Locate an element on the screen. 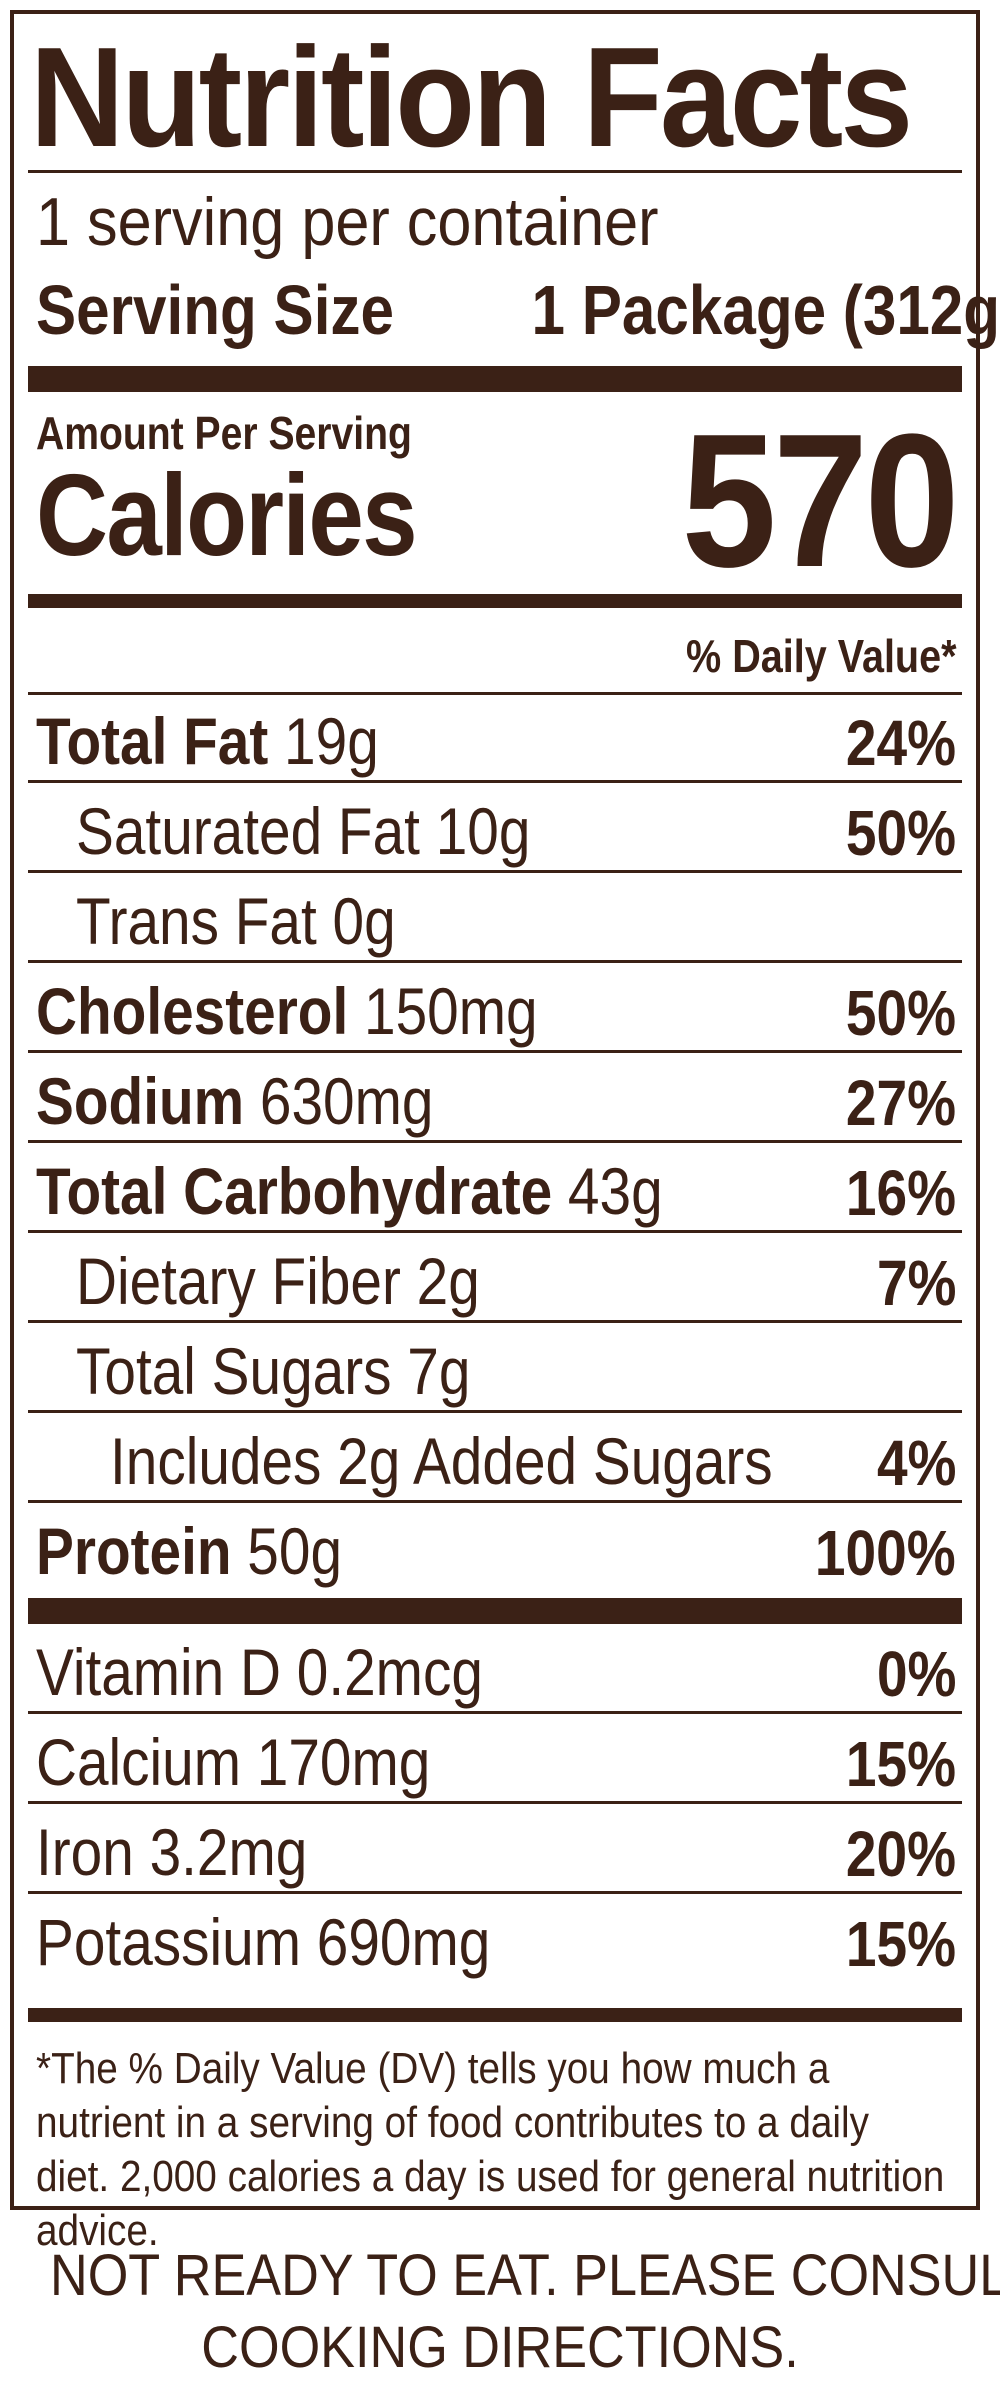  nutrient-amount: 7g is located at coordinates (439, 1371).